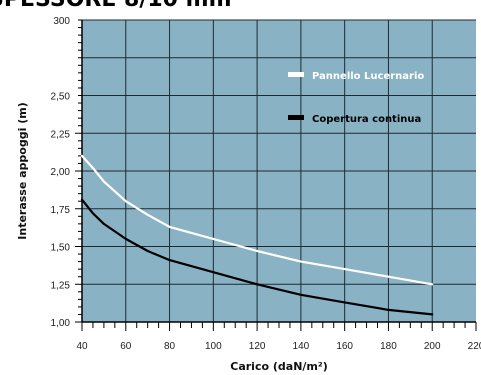  I want to click on x-tick-label: 40, so click(82, 346).